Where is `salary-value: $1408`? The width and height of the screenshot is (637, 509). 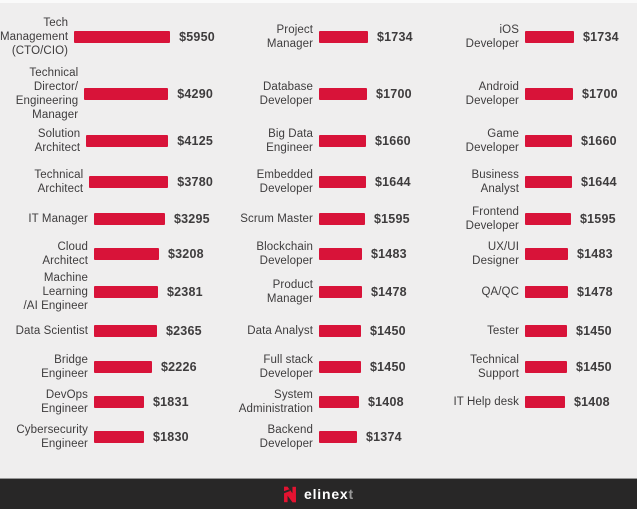 salary-value: $1408 is located at coordinates (386, 402).